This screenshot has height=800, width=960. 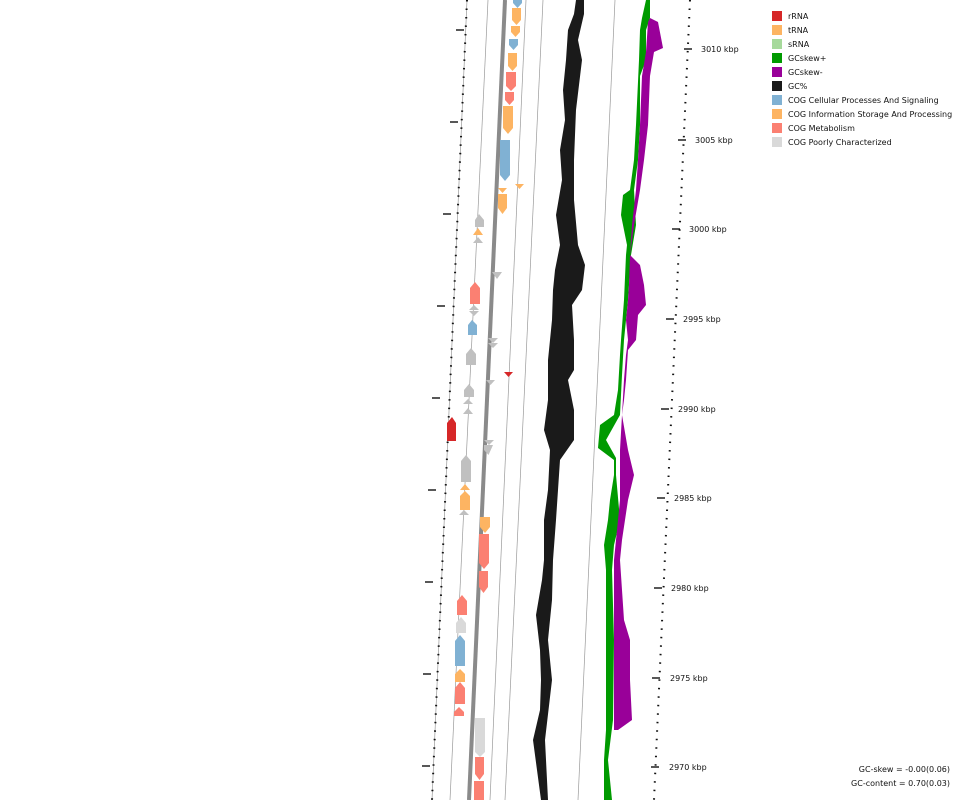 I want to click on tick-label: 3010 kbp, so click(x=720, y=49).